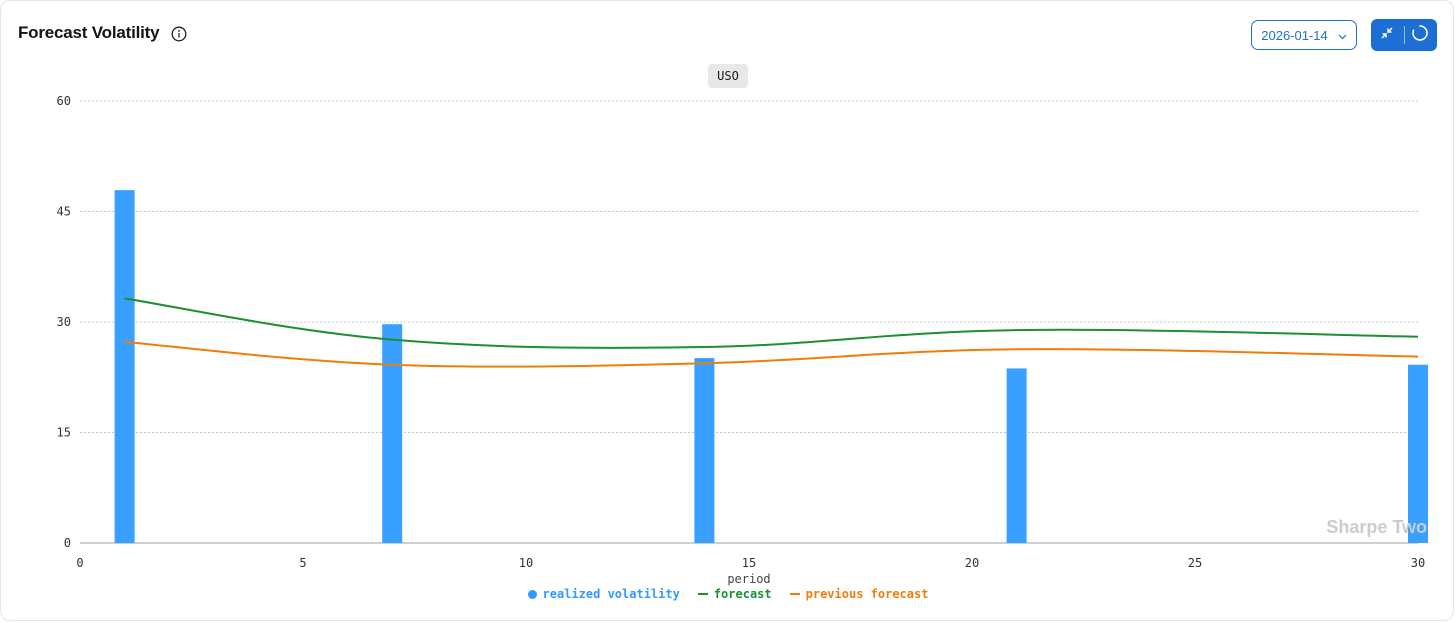  Describe the element at coordinates (1294, 35) in the screenshot. I see `date-select-value: 2026-01-14` at that location.